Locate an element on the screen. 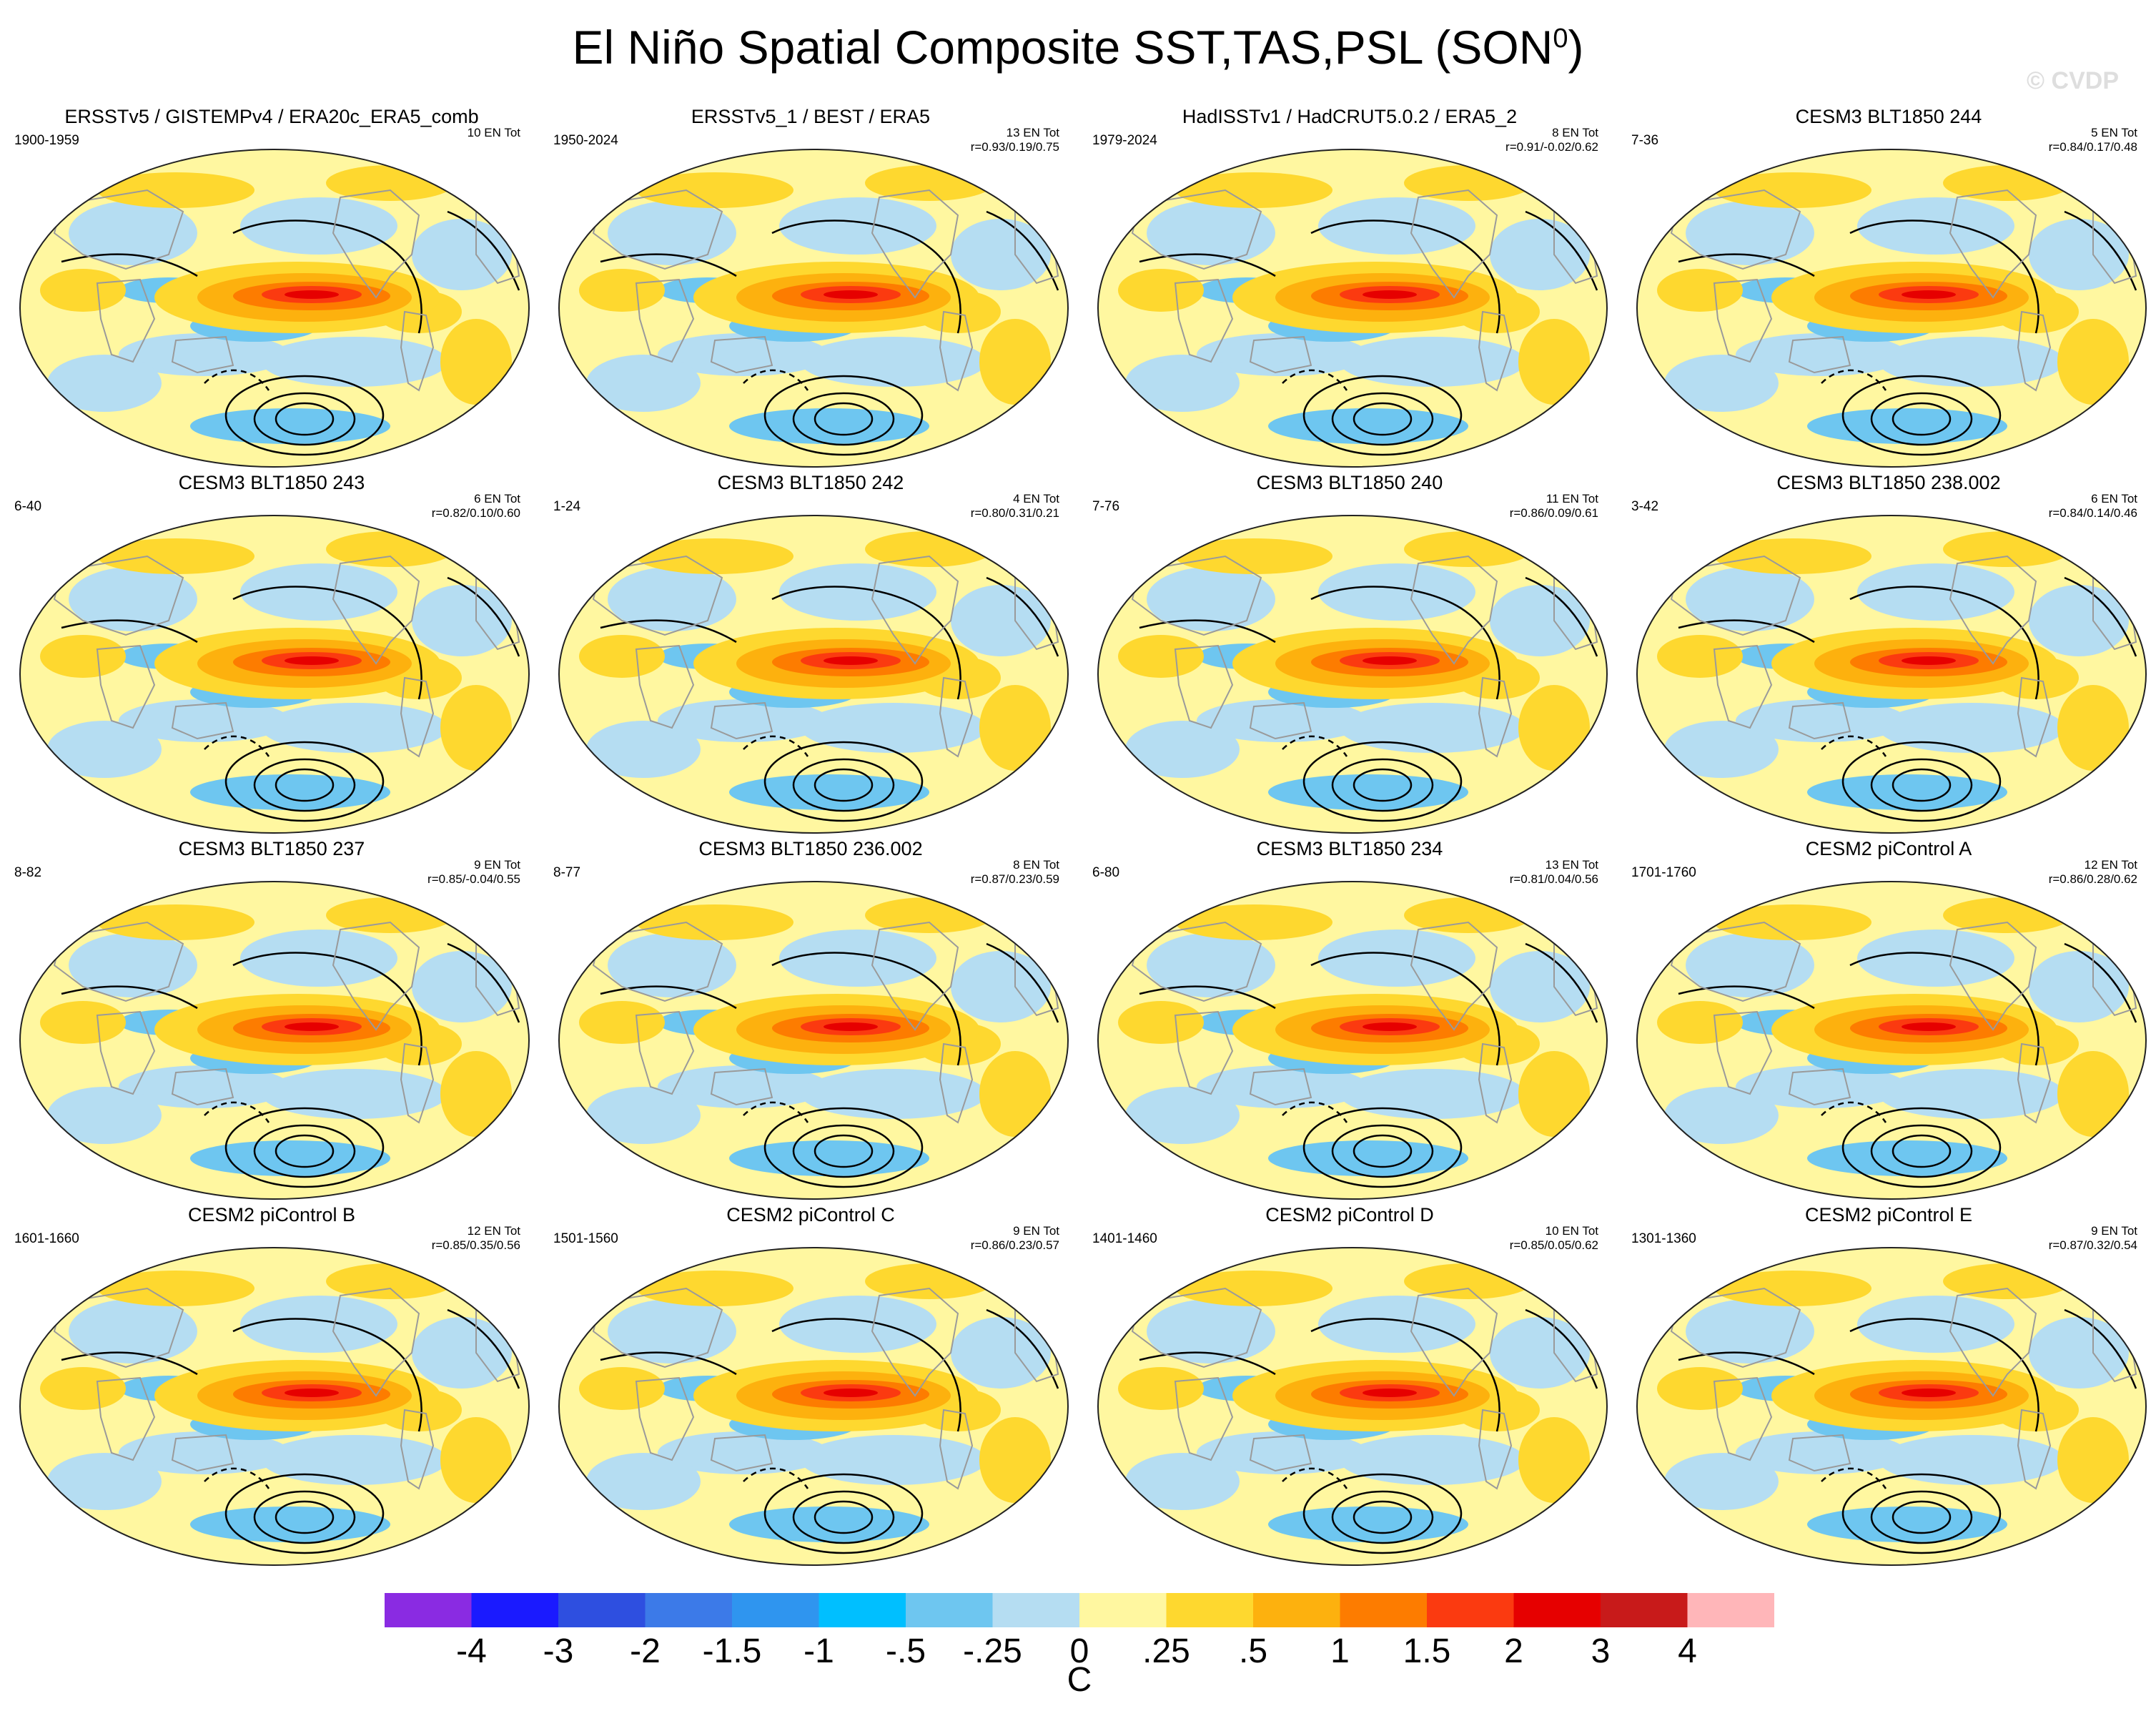 The image size is (2156, 1721). panel-event-stats: 9 EN Tot r=0.85/-0.04/0.55 is located at coordinates (473, 873).